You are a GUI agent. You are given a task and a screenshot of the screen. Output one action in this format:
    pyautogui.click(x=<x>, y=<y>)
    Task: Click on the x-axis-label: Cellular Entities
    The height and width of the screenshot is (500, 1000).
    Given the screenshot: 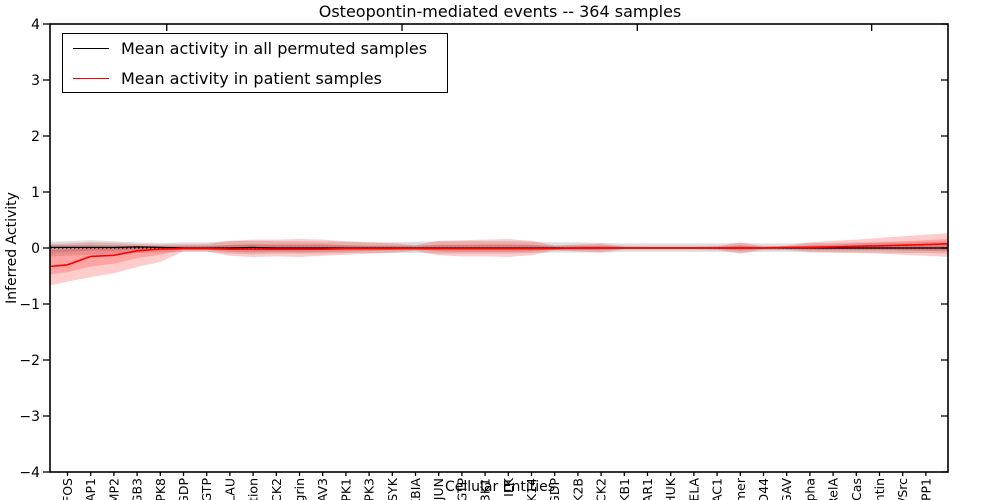 What is the action you would take?
    pyautogui.click(x=500, y=487)
    